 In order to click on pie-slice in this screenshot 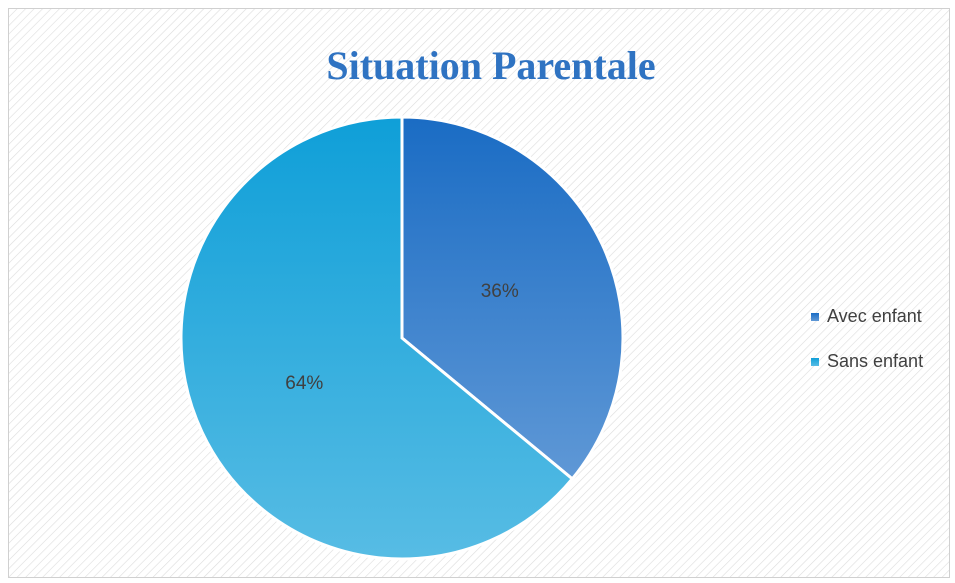, I will do `click(512, 298)`.